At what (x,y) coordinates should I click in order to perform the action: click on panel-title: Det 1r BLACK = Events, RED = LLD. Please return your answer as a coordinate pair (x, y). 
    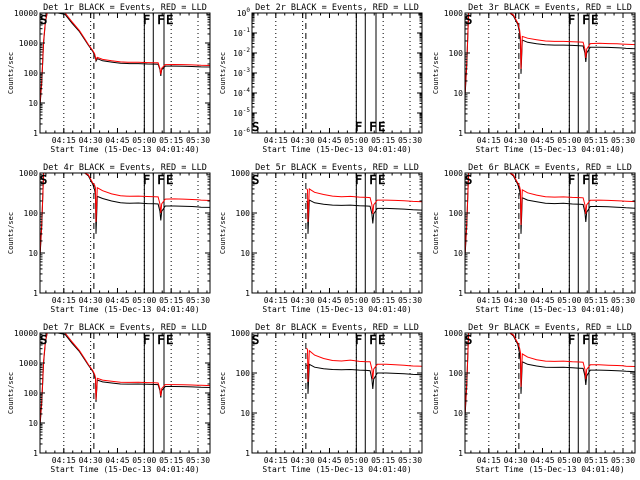
    Looking at the image, I should click on (125, 8).